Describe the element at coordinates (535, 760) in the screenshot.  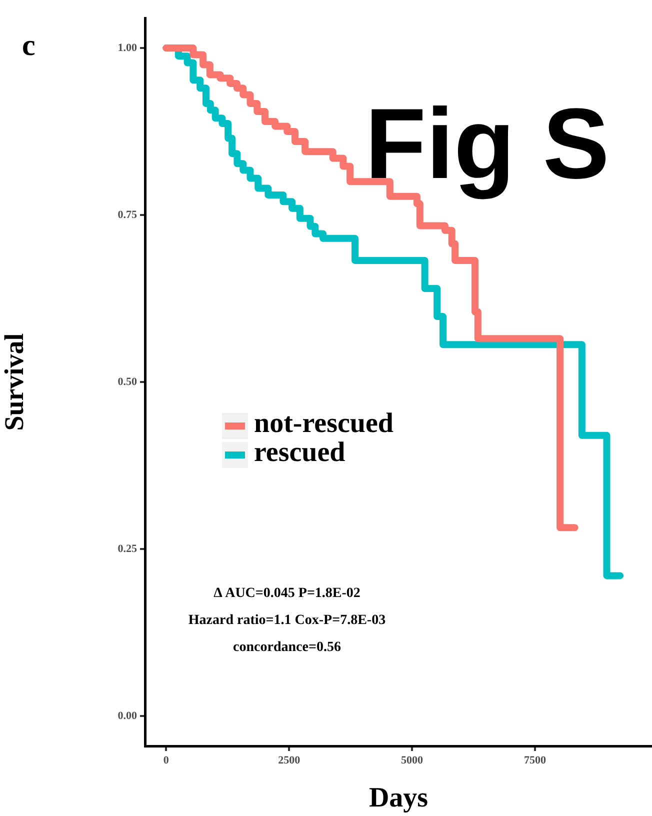
I see `x-tick-label: 7500` at that location.